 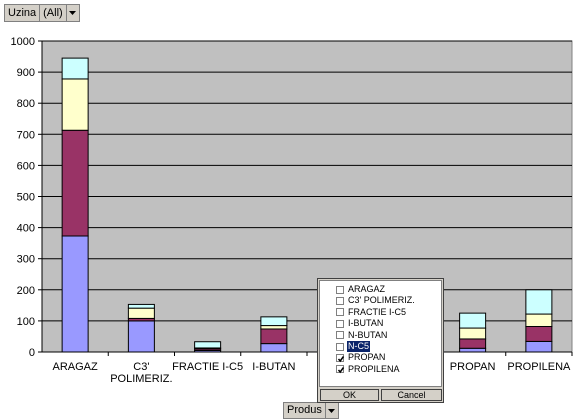 I want to click on filter-item-label: I-BUTAN, so click(x=366, y=323).